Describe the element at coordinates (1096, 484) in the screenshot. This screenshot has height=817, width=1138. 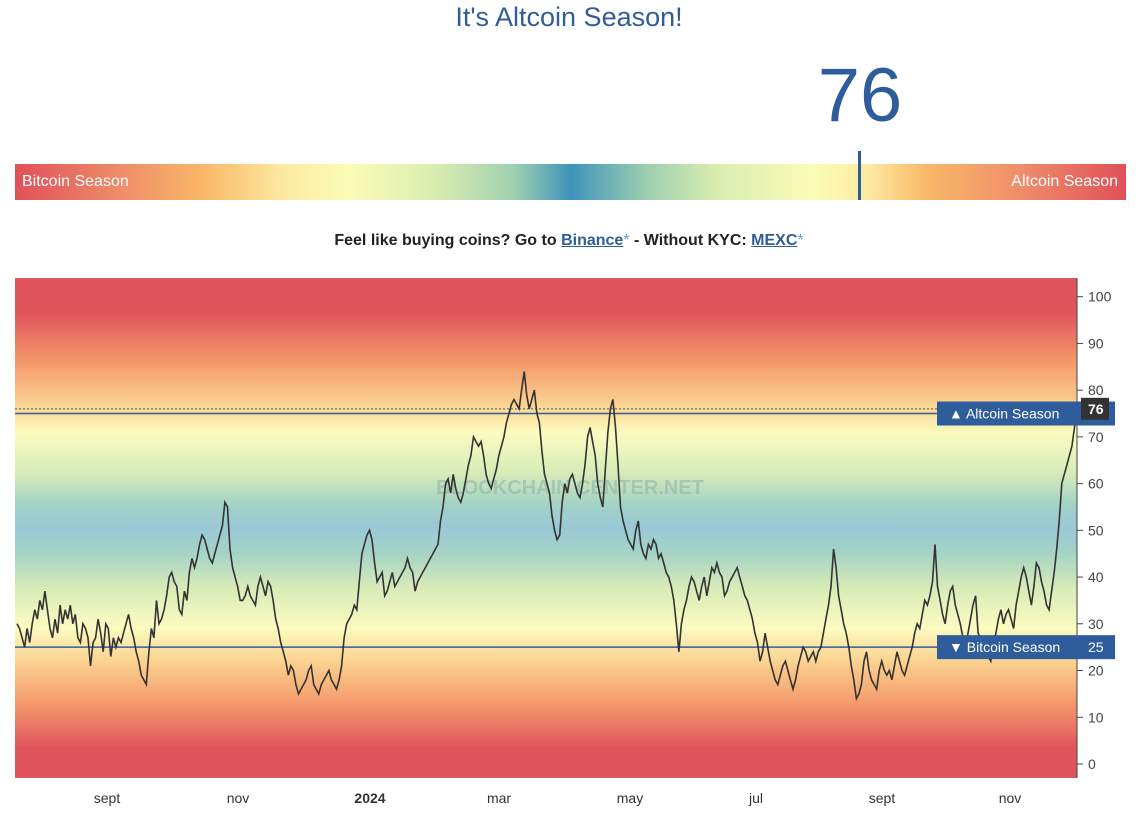
I see `y-tick-label: 60` at that location.